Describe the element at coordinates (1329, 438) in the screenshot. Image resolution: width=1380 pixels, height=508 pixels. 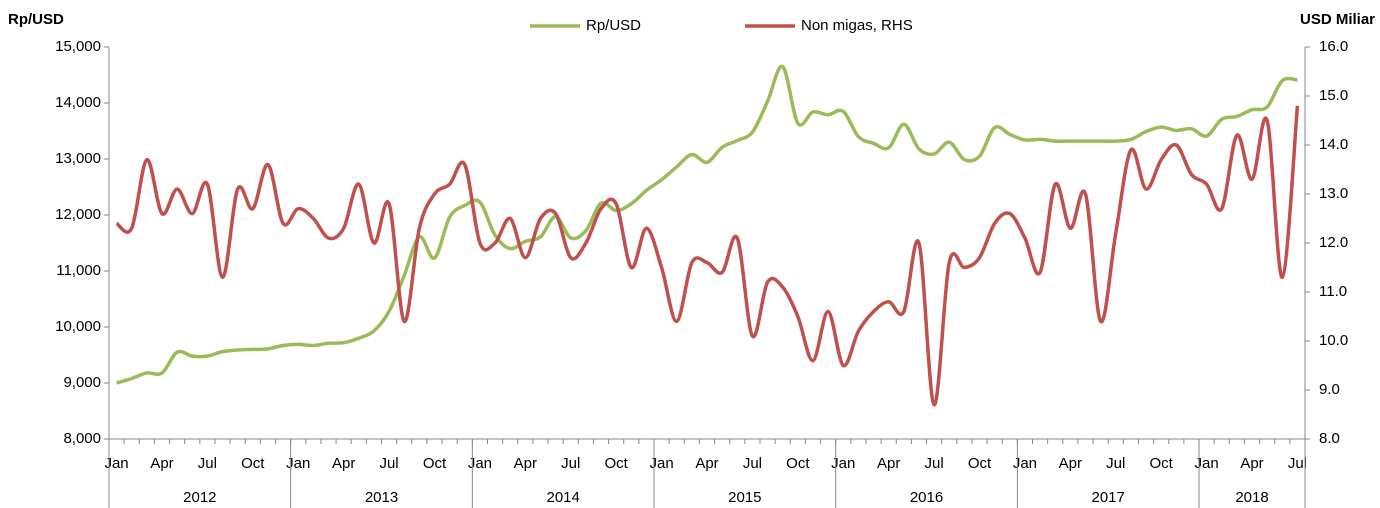
I see `y2-tick-label: 8.0` at that location.